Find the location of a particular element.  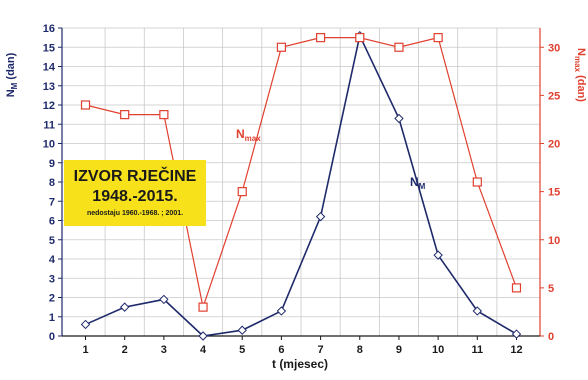

left-tick-label: 1 is located at coordinates (52, 318).